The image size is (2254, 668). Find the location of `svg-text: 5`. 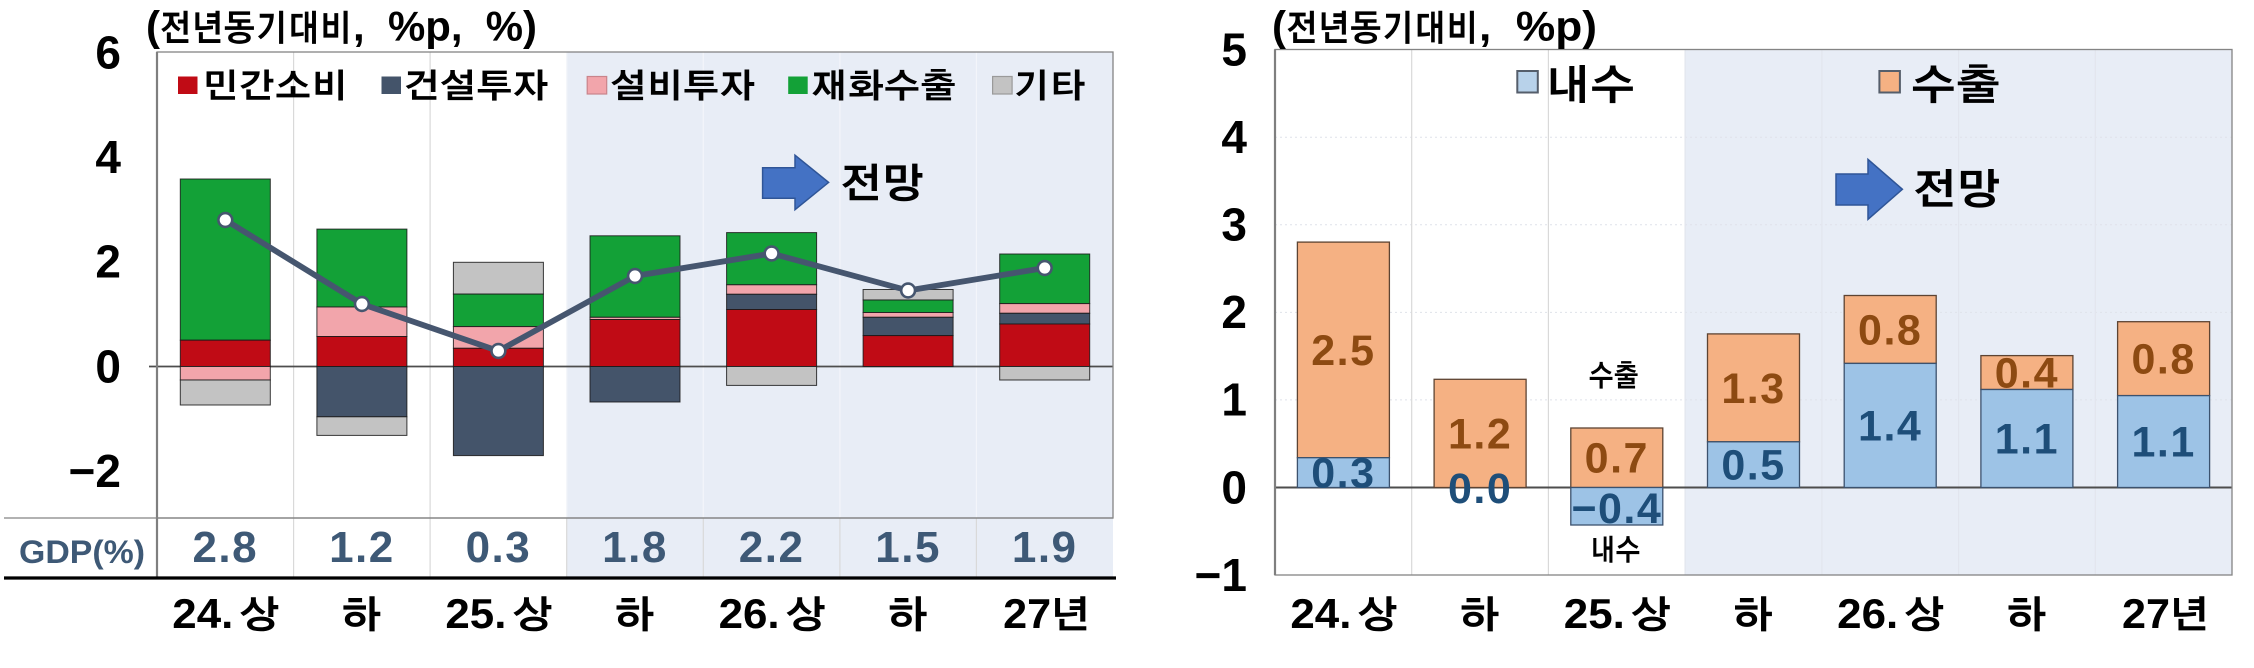

svg-text: 5 is located at coordinates (1234, 50).